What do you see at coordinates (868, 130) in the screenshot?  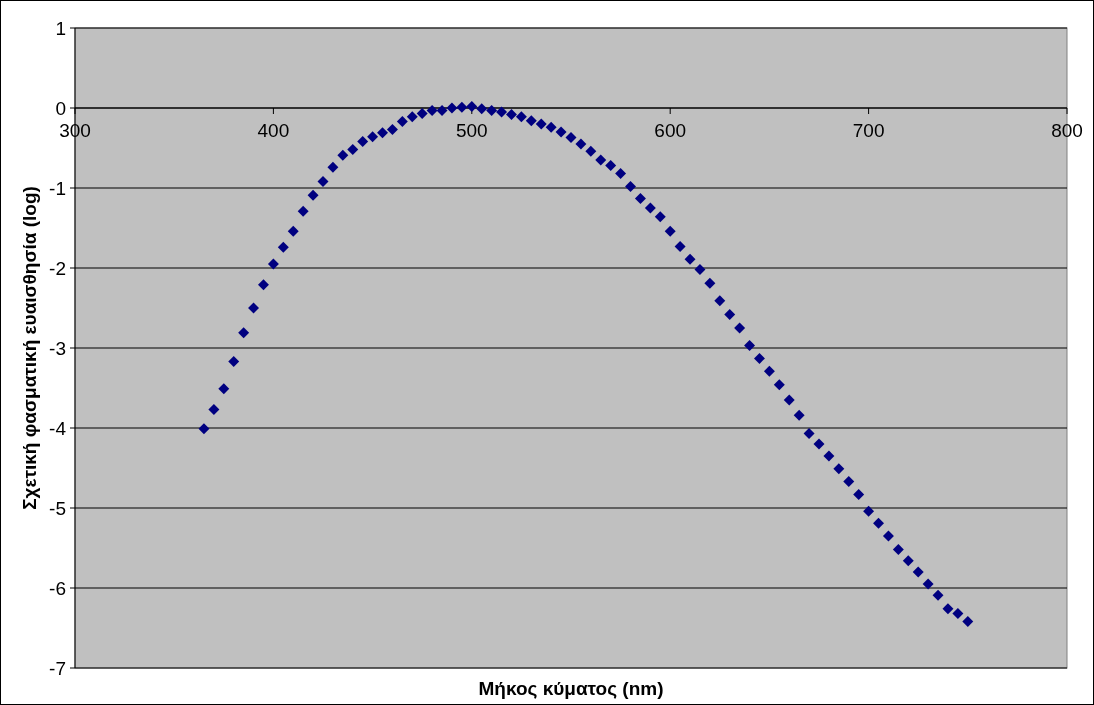 I see `x-tick-label: 700` at bounding box center [868, 130].